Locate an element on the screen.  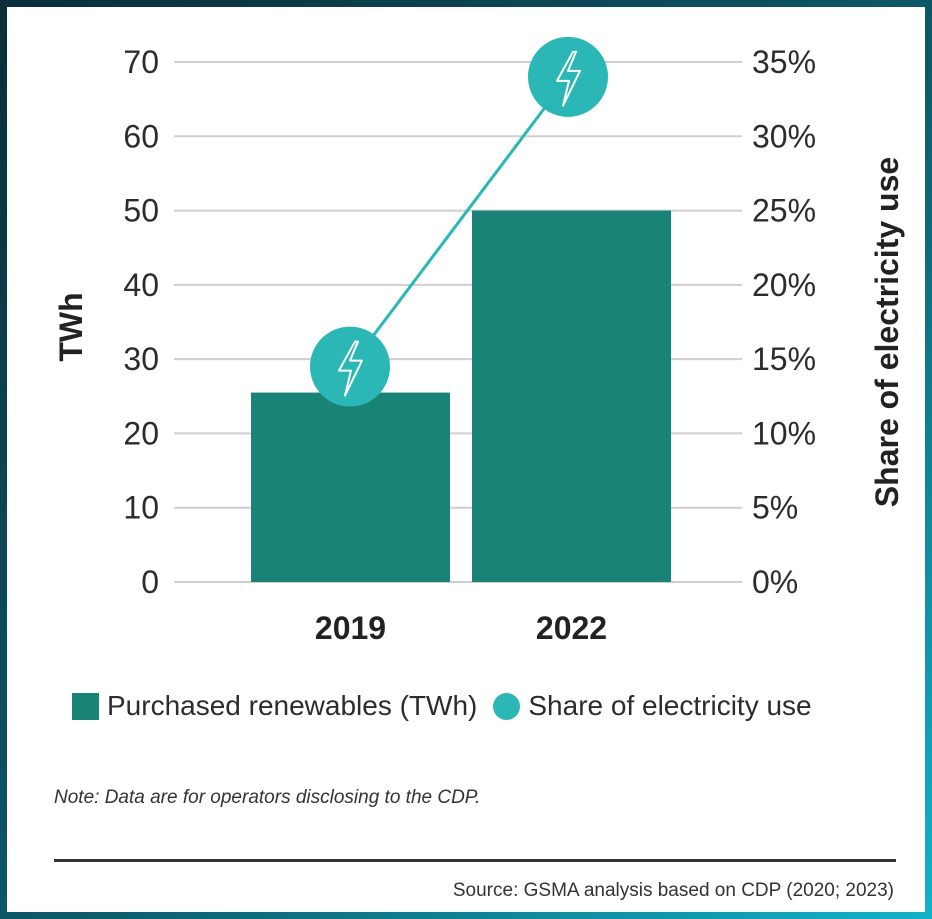
category-label: 2019 is located at coordinates (350, 628).